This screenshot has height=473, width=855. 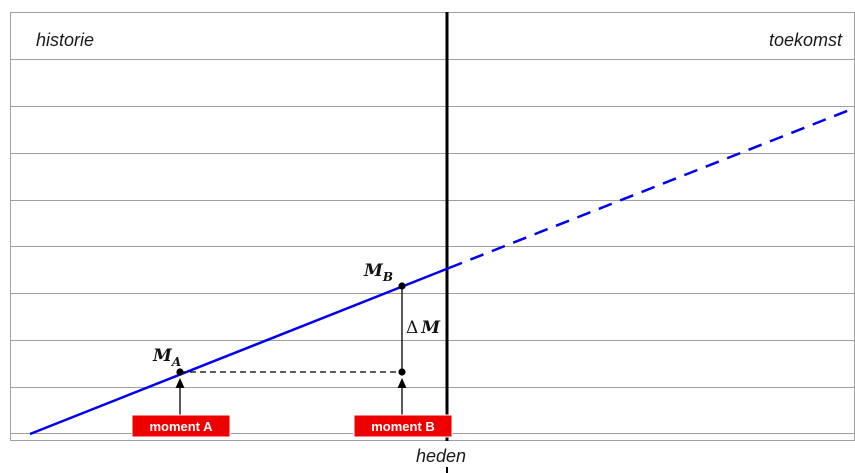 I want to click on point-m-b, so click(x=402, y=286).